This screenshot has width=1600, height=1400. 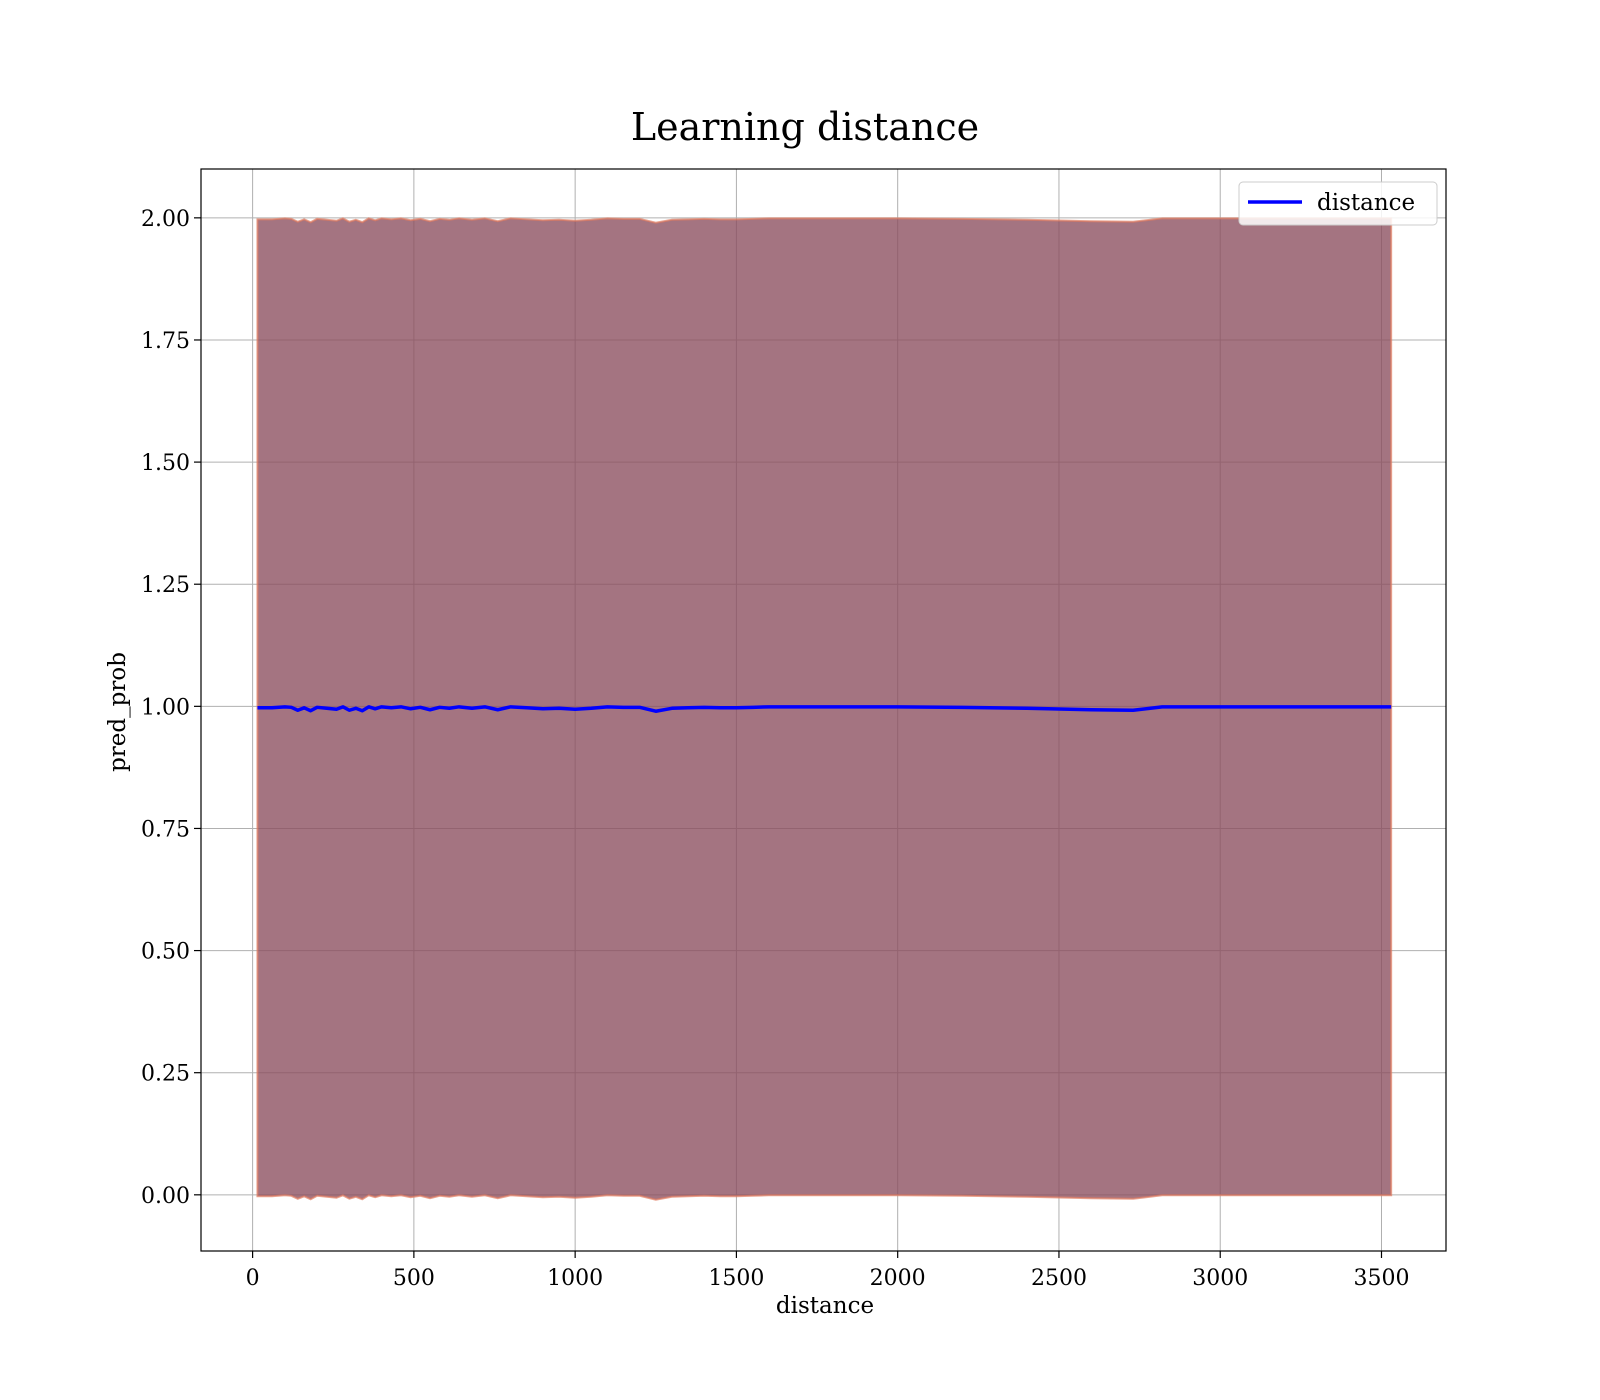 I want to click on chart-title: Learning distance, so click(x=805, y=127).